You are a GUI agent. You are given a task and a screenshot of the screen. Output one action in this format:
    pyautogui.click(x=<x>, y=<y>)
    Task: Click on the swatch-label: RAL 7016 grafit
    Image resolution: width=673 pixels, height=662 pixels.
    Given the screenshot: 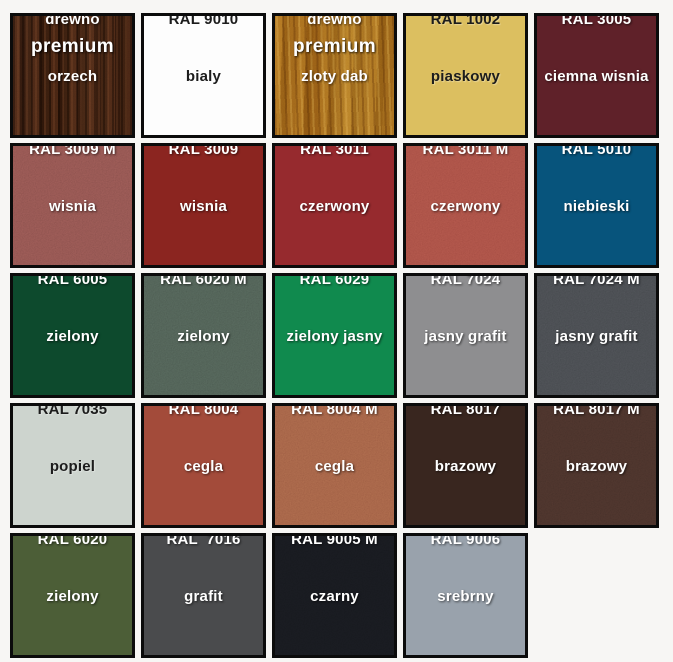 What is the action you would take?
    pyautogui.click(x=203, y=588)
    